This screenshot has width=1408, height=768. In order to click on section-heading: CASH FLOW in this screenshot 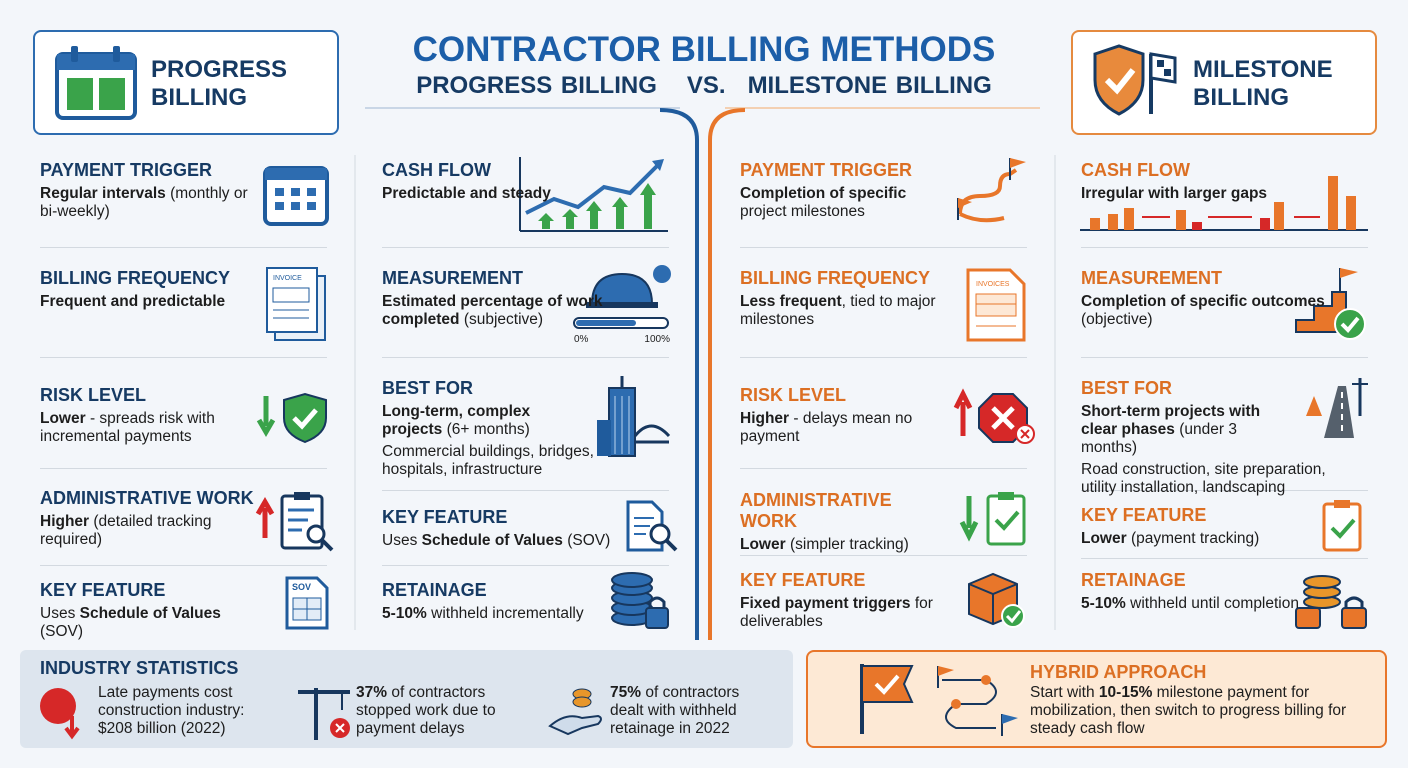, I will do `click(436, 170)`.